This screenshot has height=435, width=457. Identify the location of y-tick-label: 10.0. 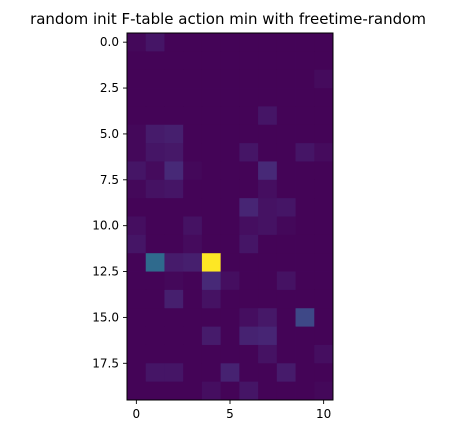
(105, 226).